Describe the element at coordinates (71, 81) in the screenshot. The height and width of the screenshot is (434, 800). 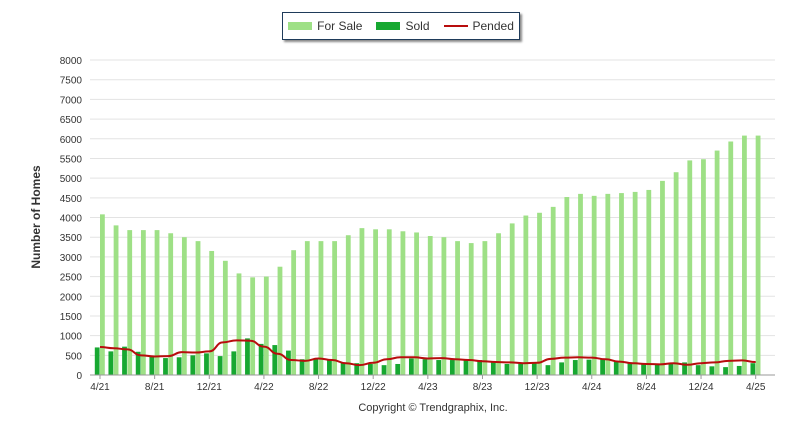
I see `y-tick-label: 7500` at that location.